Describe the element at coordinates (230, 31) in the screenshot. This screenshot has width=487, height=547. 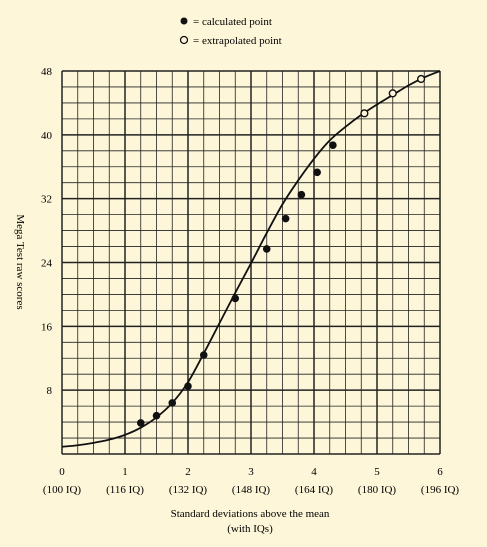
I see `legend: = calculated point = extrapolated point` at that location.